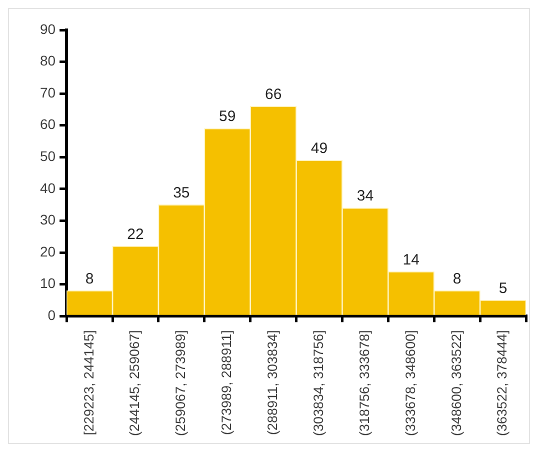  What do you see at coordinates (48, 28) in the screenshot?
I see `y-tick-label: 90` at bounding box center [48, 28].